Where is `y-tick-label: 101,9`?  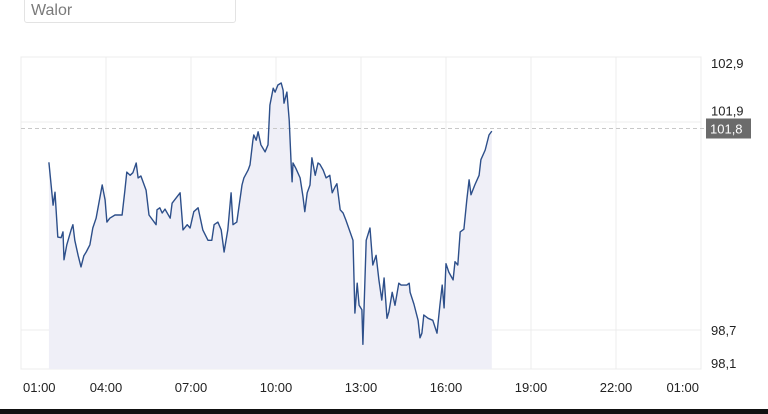
y-tick-label: 101,9 is located at coordinates (727, 111).